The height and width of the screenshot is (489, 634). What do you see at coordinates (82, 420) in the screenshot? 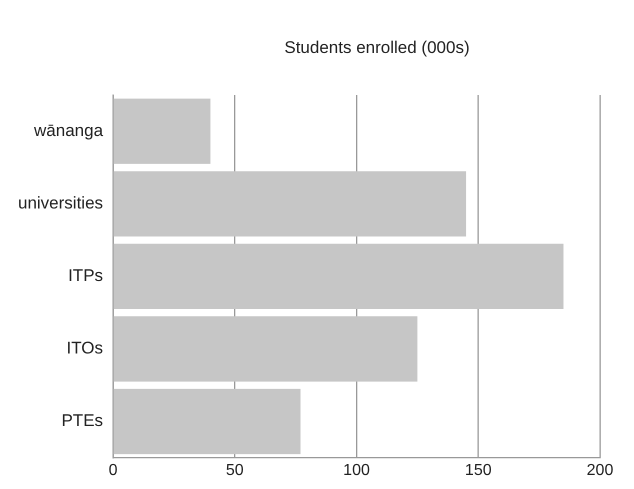
I see `y-tick-label: PTEs` at bounding box center [82, 420].